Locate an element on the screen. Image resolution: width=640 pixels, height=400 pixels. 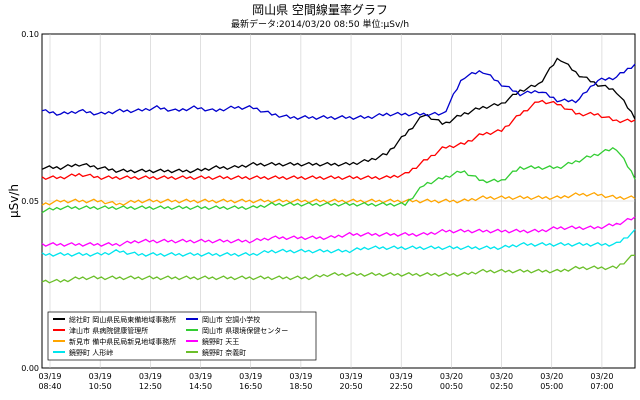
legend-box is located at coordinates (182, 336).